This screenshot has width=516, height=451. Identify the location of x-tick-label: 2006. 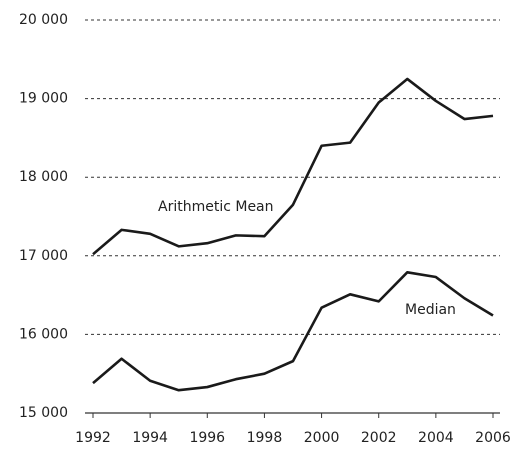
(493, 438).